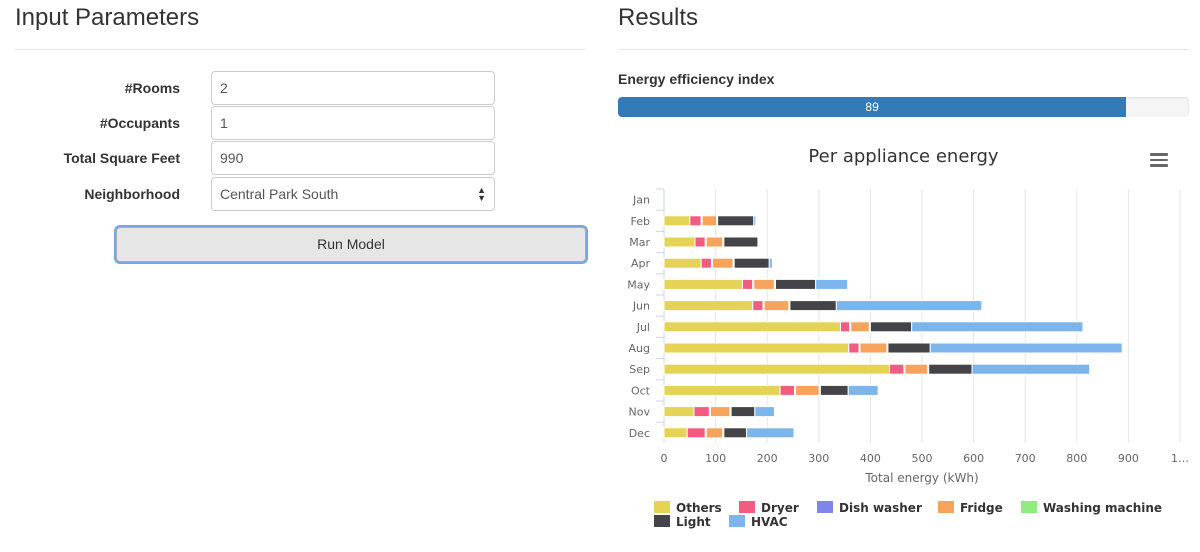 This screenshot has width=1200, height=552. I want to click on input-parameters-heading: Input Parameters, so click(107, 17).